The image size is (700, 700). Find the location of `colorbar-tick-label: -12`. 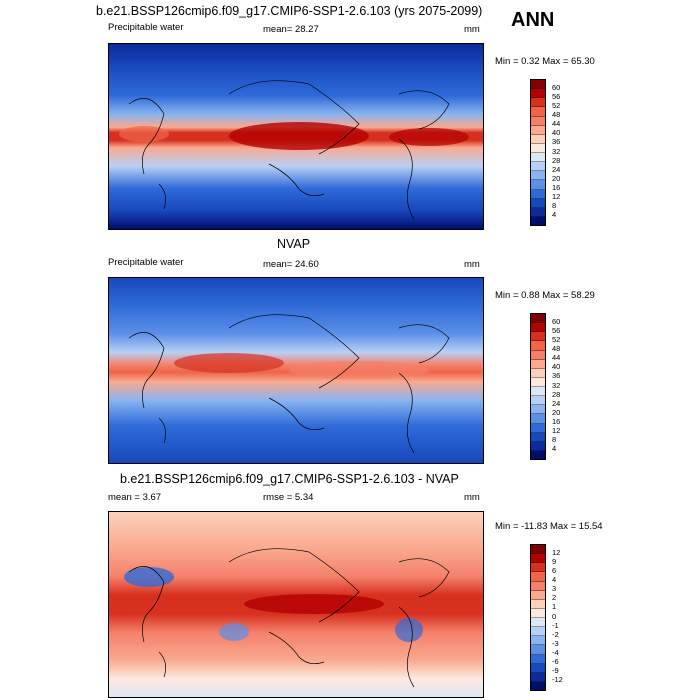

colorbar-tick-label: -12 is located at coordinates (557, 679).